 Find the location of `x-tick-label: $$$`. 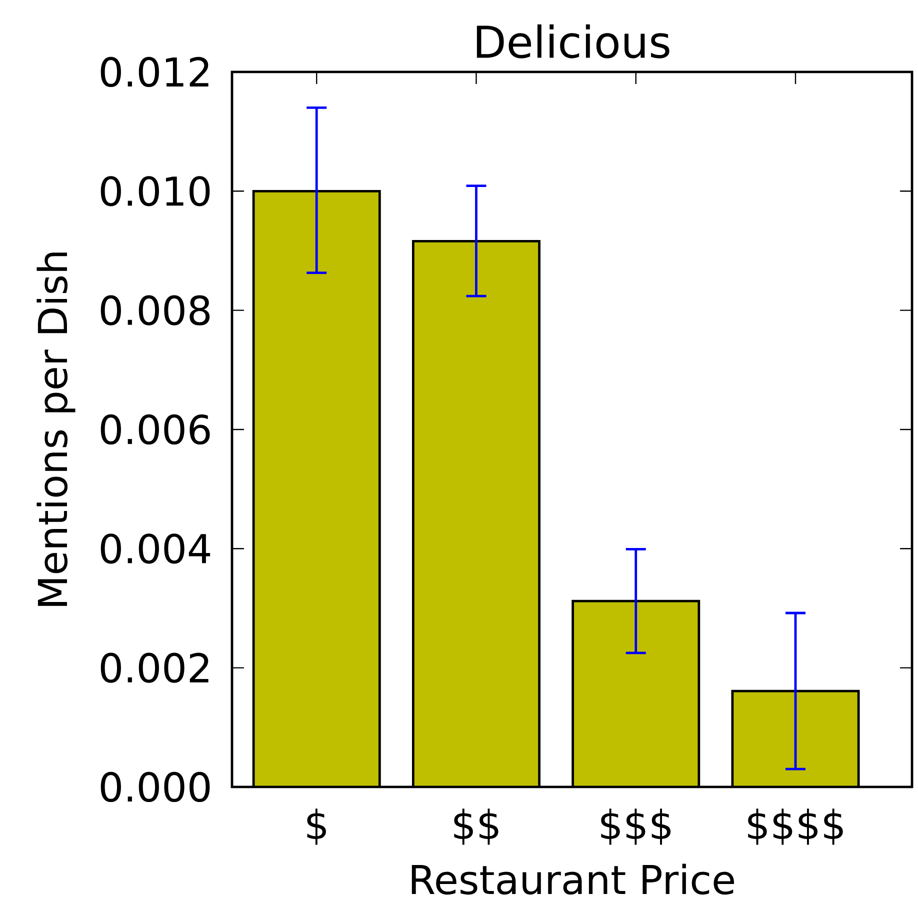

x-tick-label: $$$ is located at coordinates (636, 826).